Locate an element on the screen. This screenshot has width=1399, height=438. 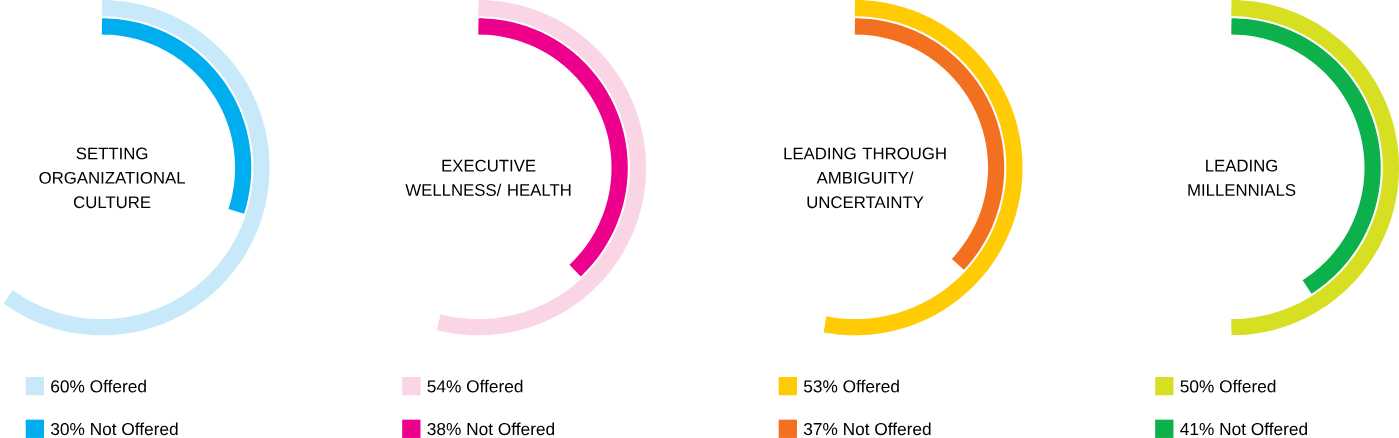
data-label: 53% is located at coordinates (820, 386).